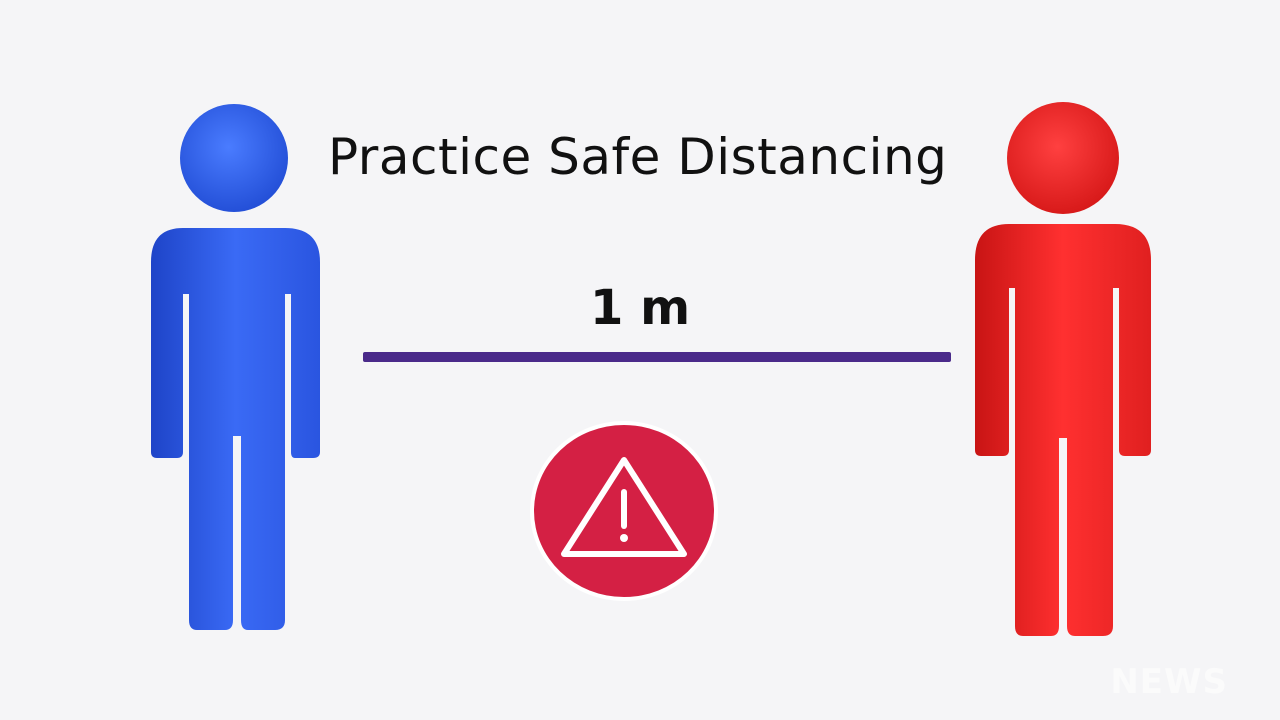 This screenshot has width=1280, height=720. What do you see at coordinates (1169, 682) in the screenshot?
I see `news-watermark: NEWS` at bounding box center [1169, 682].